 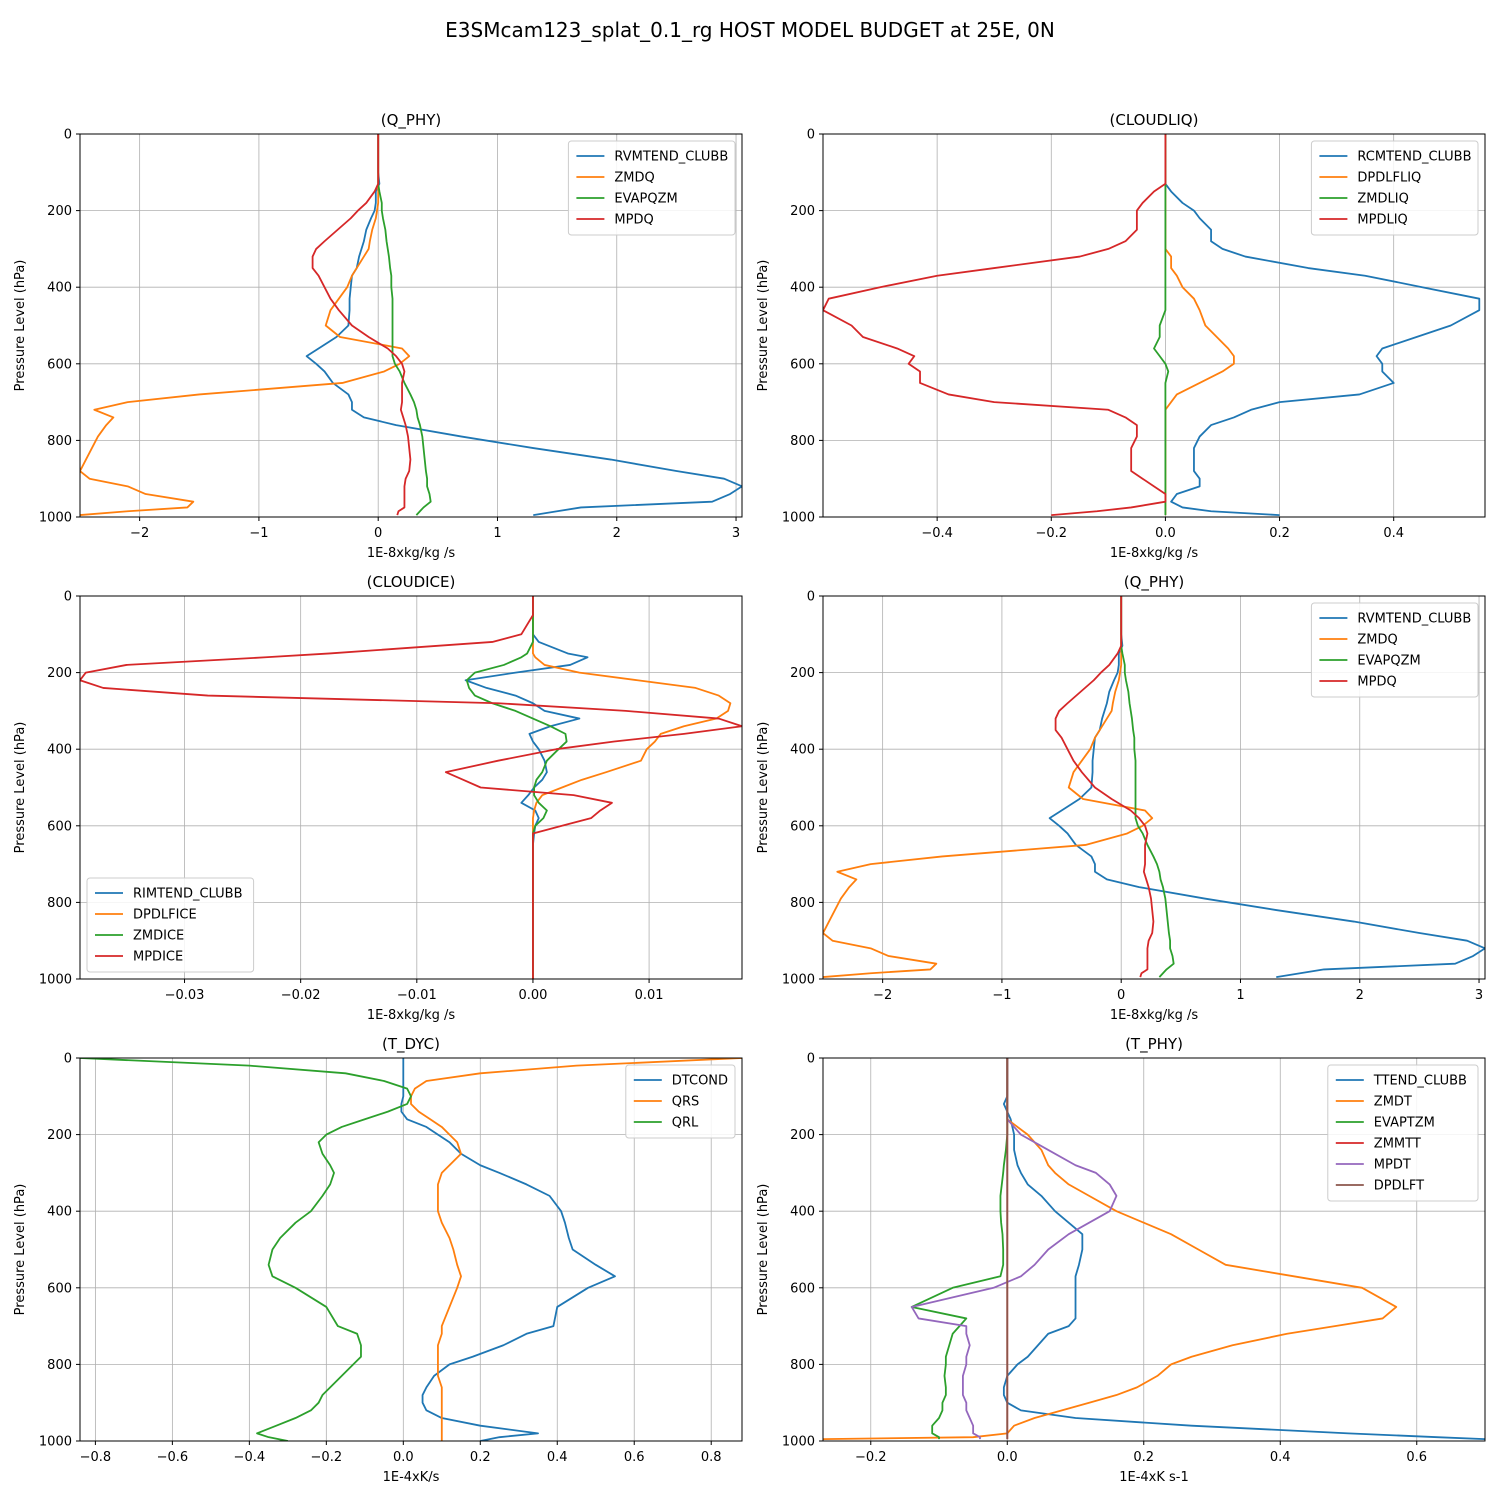 What do you see at coordinates (1154, 120) in the screenshot?
I see `subplot-title: (CLOUDLIQ)` at bounding box center [1154, 120].